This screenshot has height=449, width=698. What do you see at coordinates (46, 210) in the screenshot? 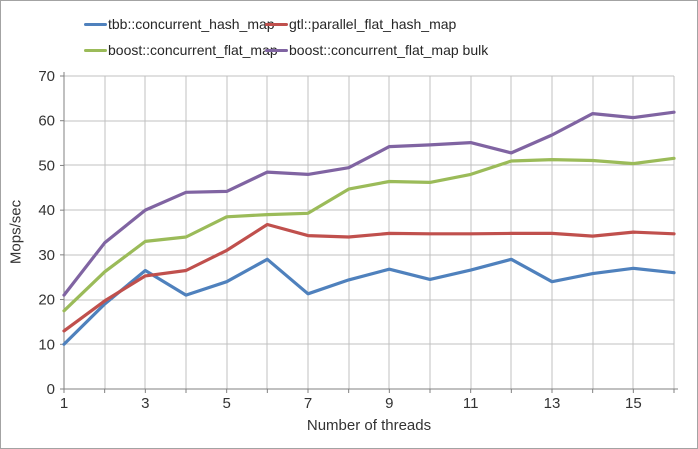
I see `y-tick-label: 40` at bounding box center [46, 210].